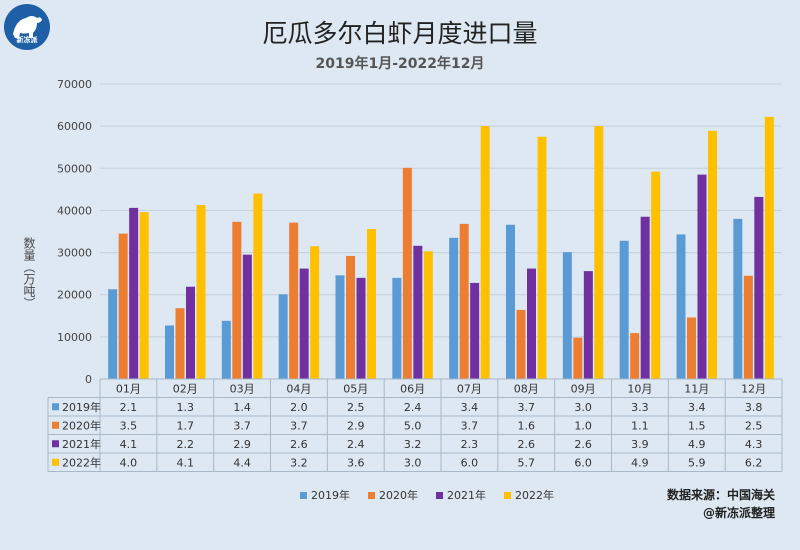 The image size is (800, 550). What do you see at coordinates (542, 257) in the screenshot?
I see `bar-2022年-08月` at bounding box center [542, 257].